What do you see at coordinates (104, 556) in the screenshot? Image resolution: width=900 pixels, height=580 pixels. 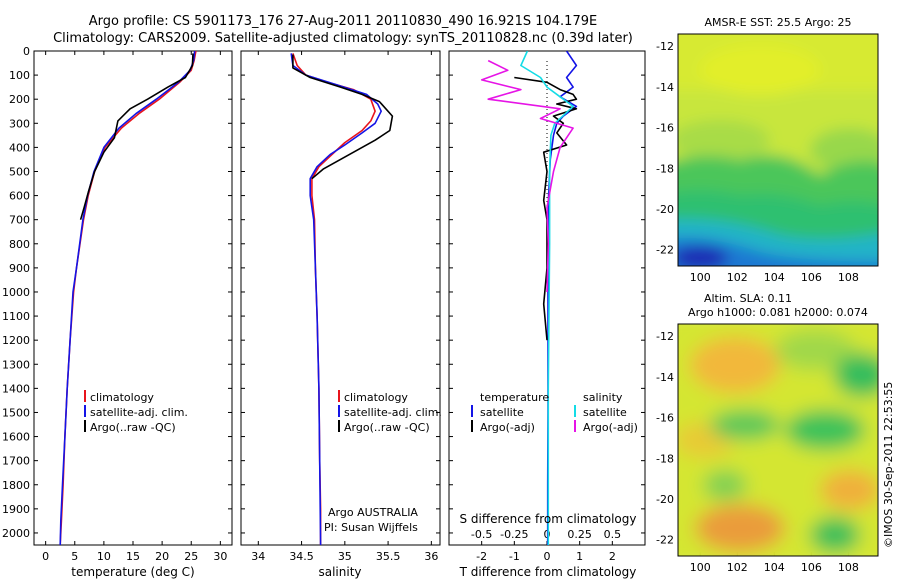 I see `x-tick-label: 10` at bounding box center [104, 556].